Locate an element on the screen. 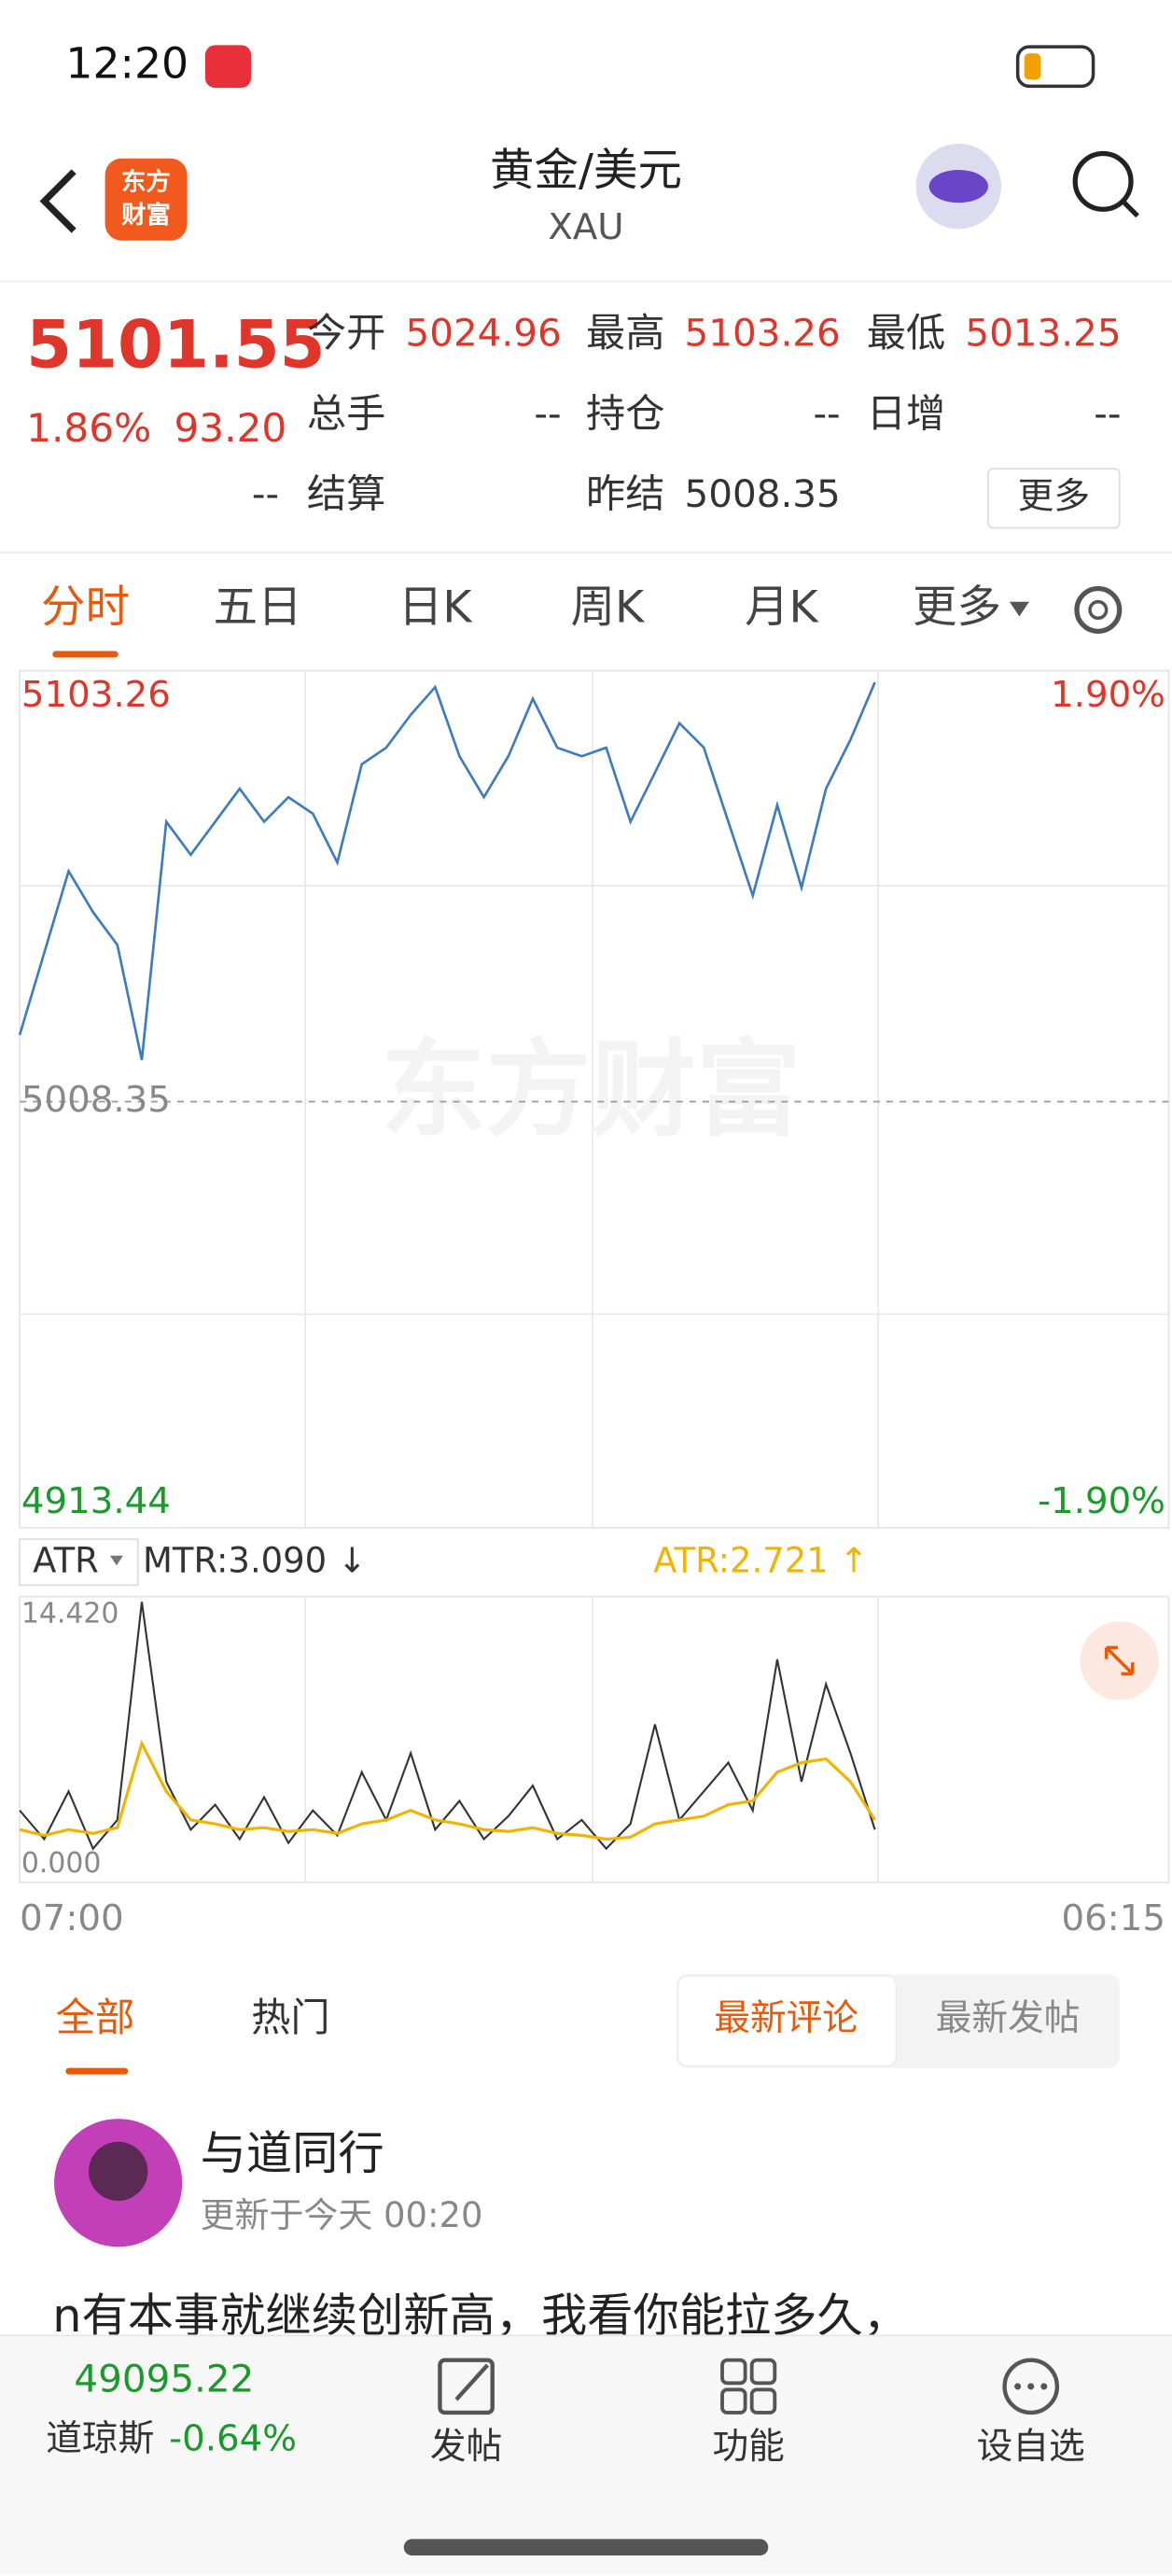 The image size is (1172, 2576). legend-entry: ATR:2.721 ↑ is located at coordinates (760, 1560).